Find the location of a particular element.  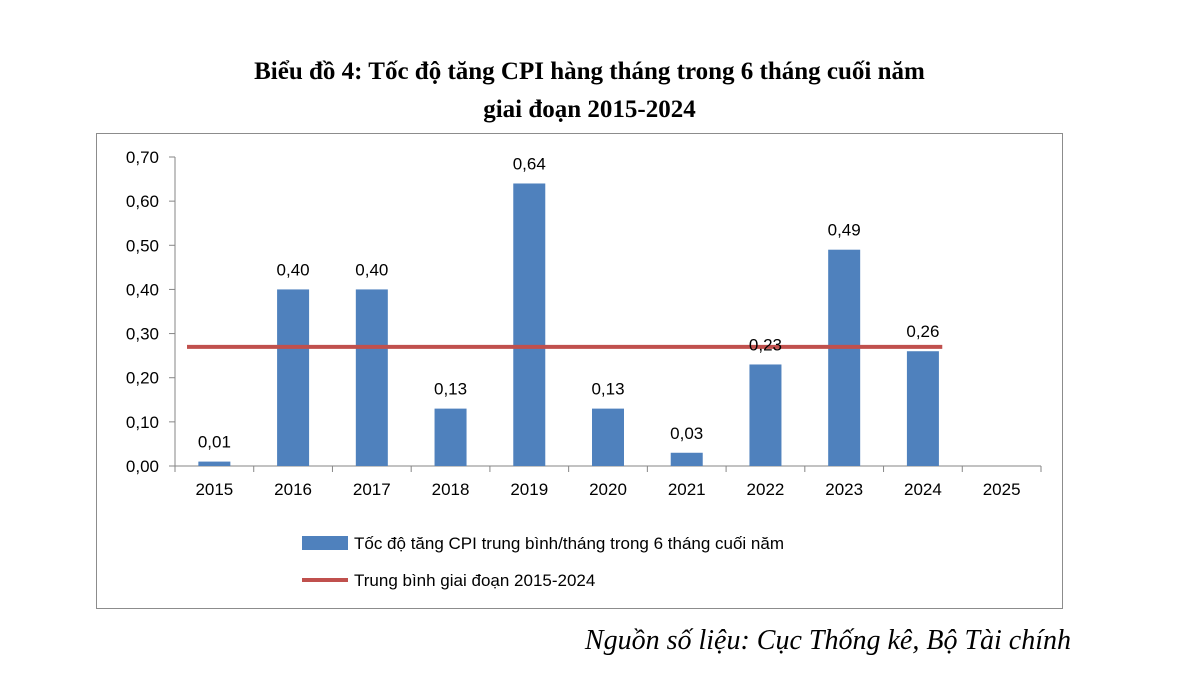

x-tick-label: 2015 is located at coordinates (214, 489).